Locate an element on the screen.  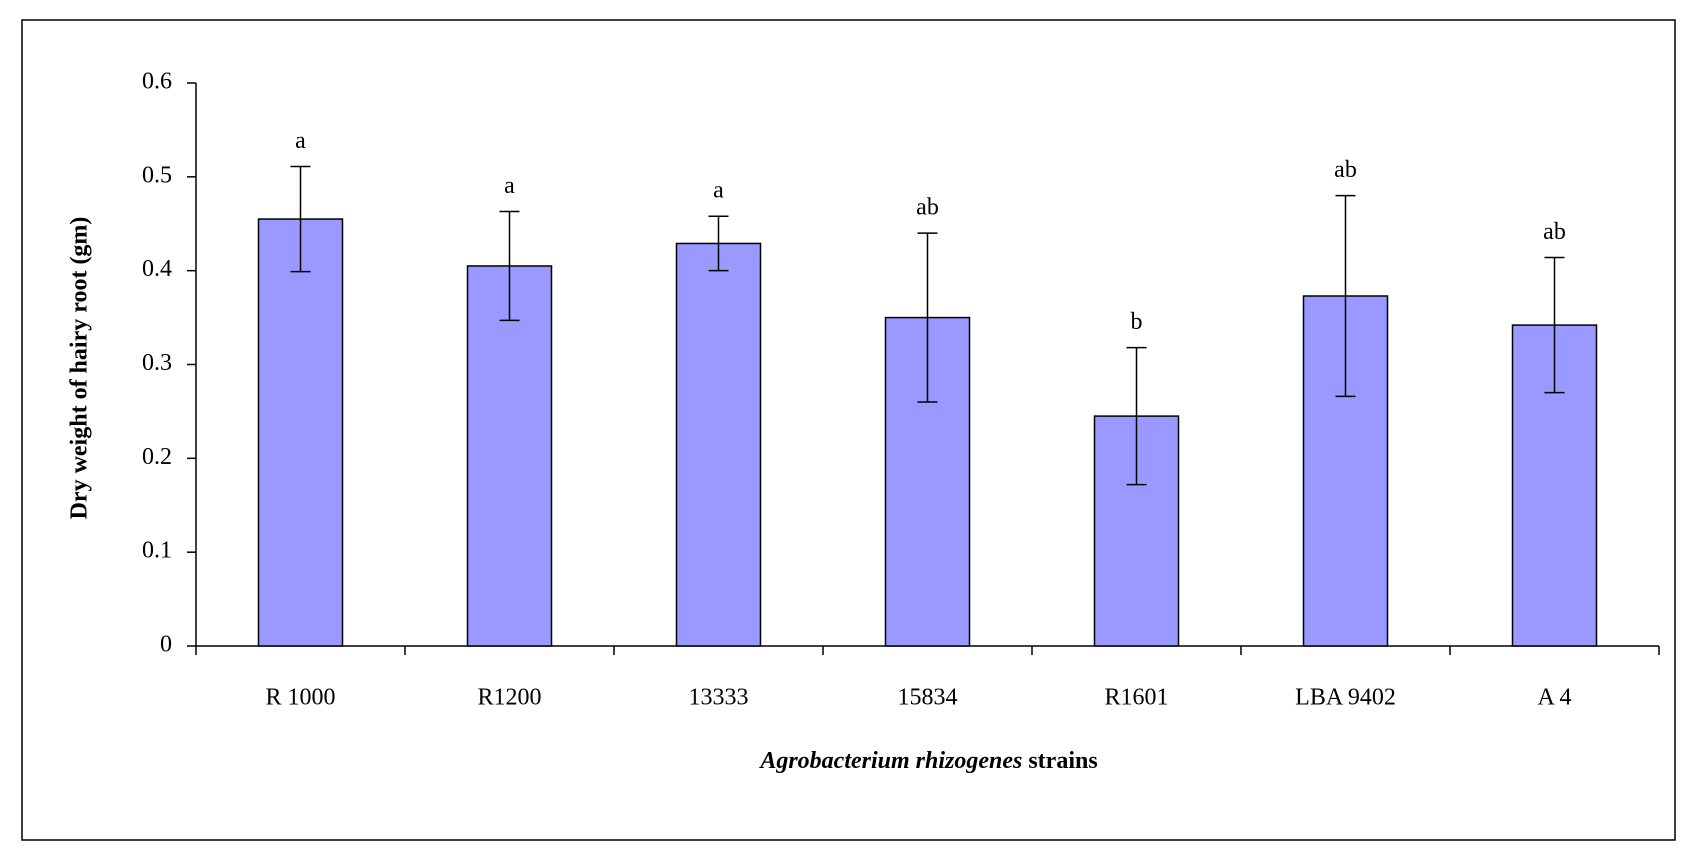
y-tick-label: 0.3 is located at coordinates (157, 363).